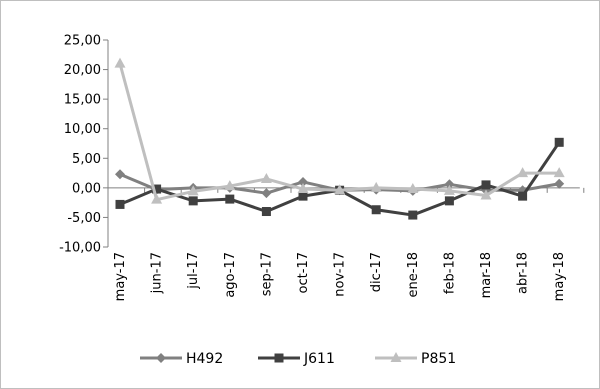  What do you see at coordinates (303, 272) in the screenshot?
I see `x-tick-label: oct-17` at bounding box center [303, 272].